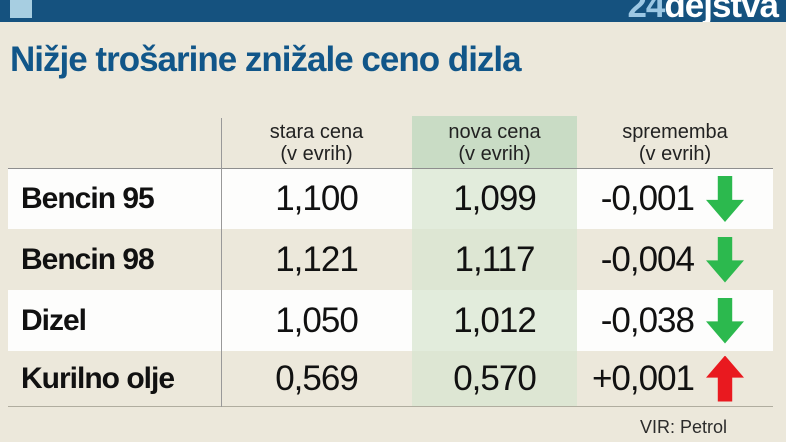 The height and width of the screenshot is (442, 786). I want to click on change-cell: -0,001, so click(675, 199).